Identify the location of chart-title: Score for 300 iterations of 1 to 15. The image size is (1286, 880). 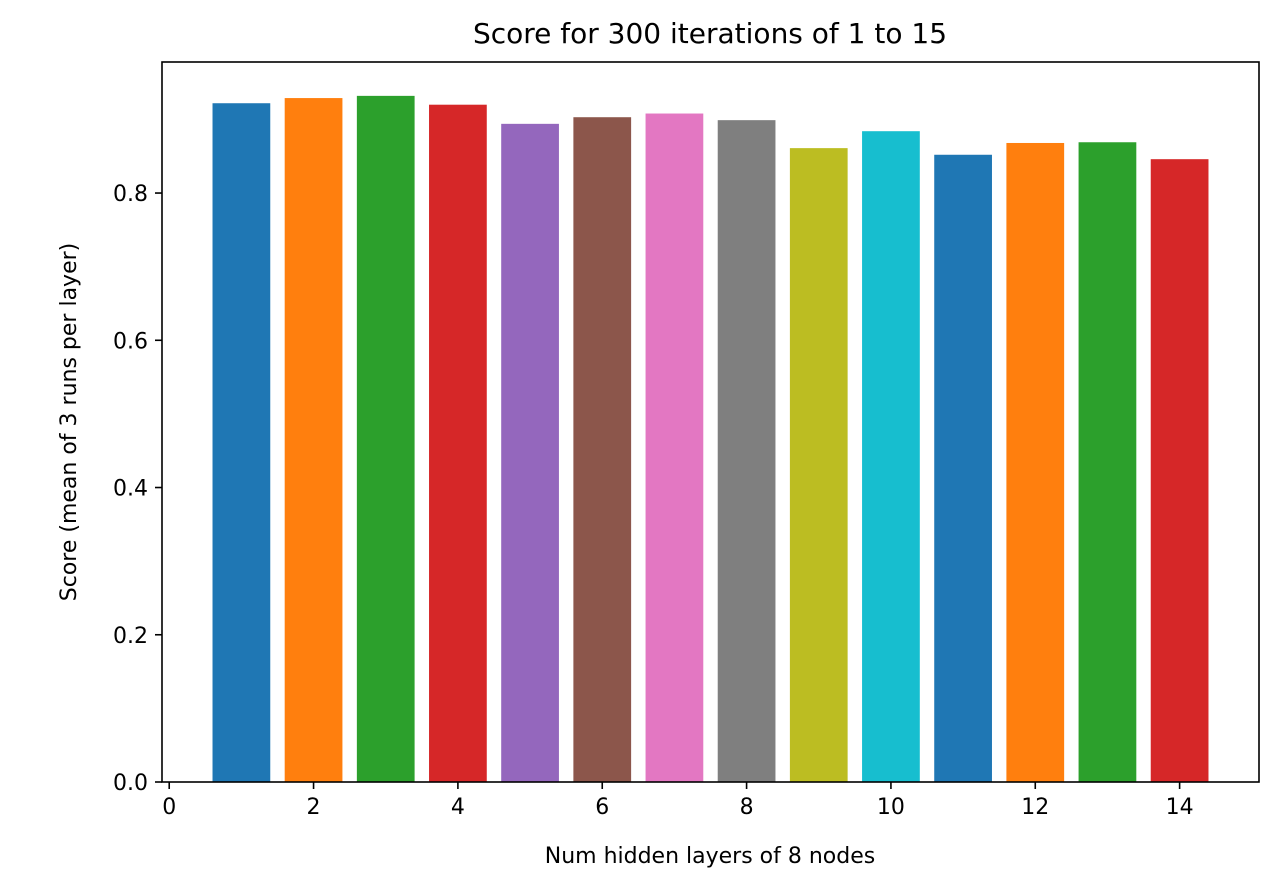
(710, 33).